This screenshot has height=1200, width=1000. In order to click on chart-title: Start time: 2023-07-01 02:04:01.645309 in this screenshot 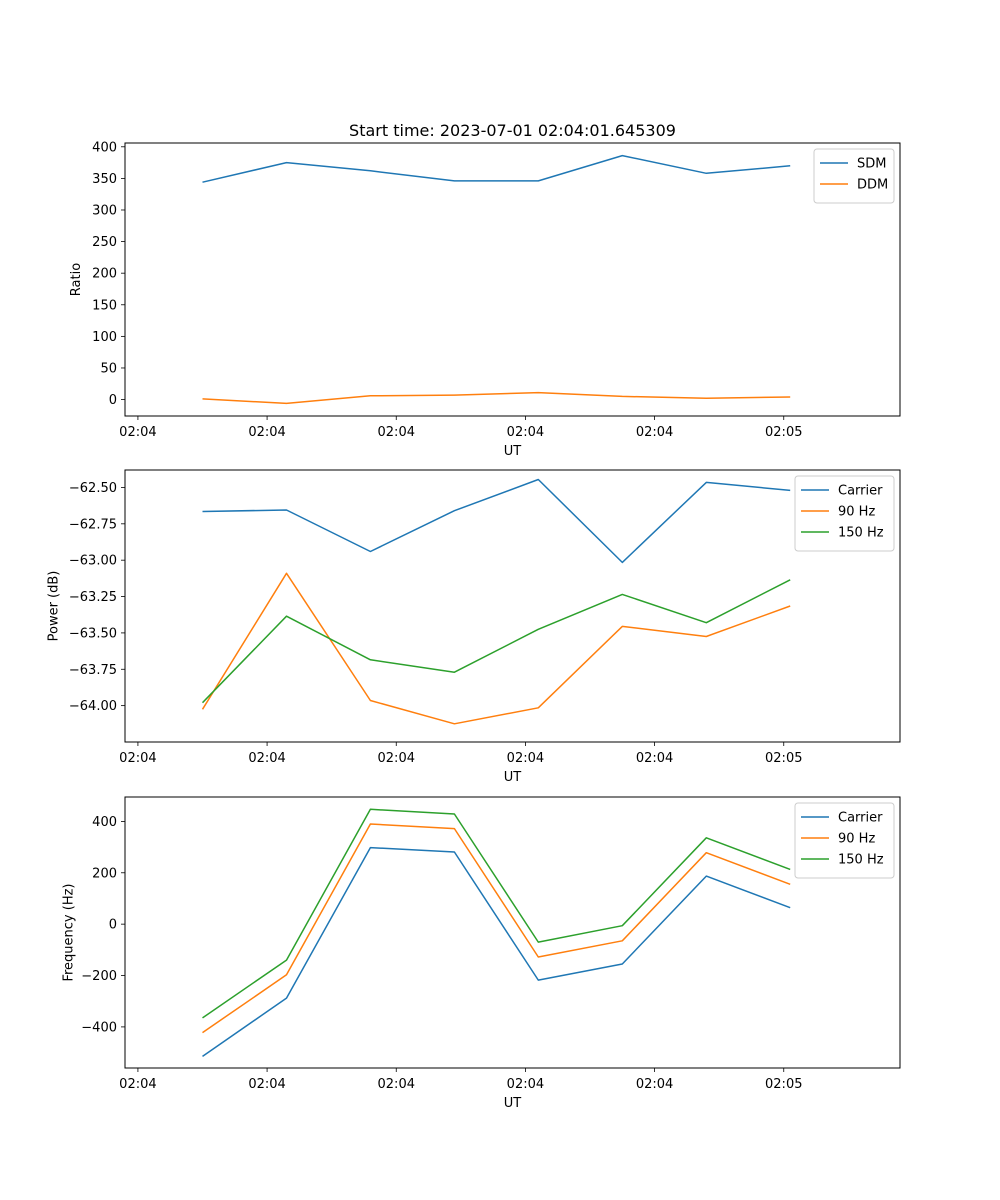, I will do `click(512, 130)`.